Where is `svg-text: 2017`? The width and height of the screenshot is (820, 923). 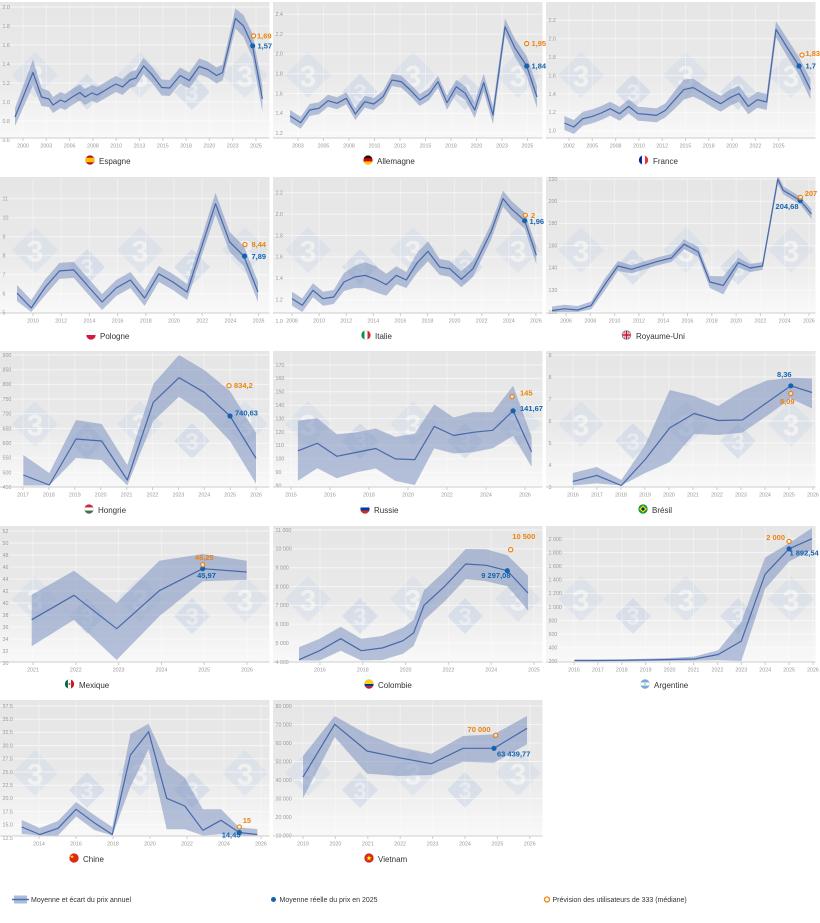 svg-text: 2017 is located at coordinates (597, 496).